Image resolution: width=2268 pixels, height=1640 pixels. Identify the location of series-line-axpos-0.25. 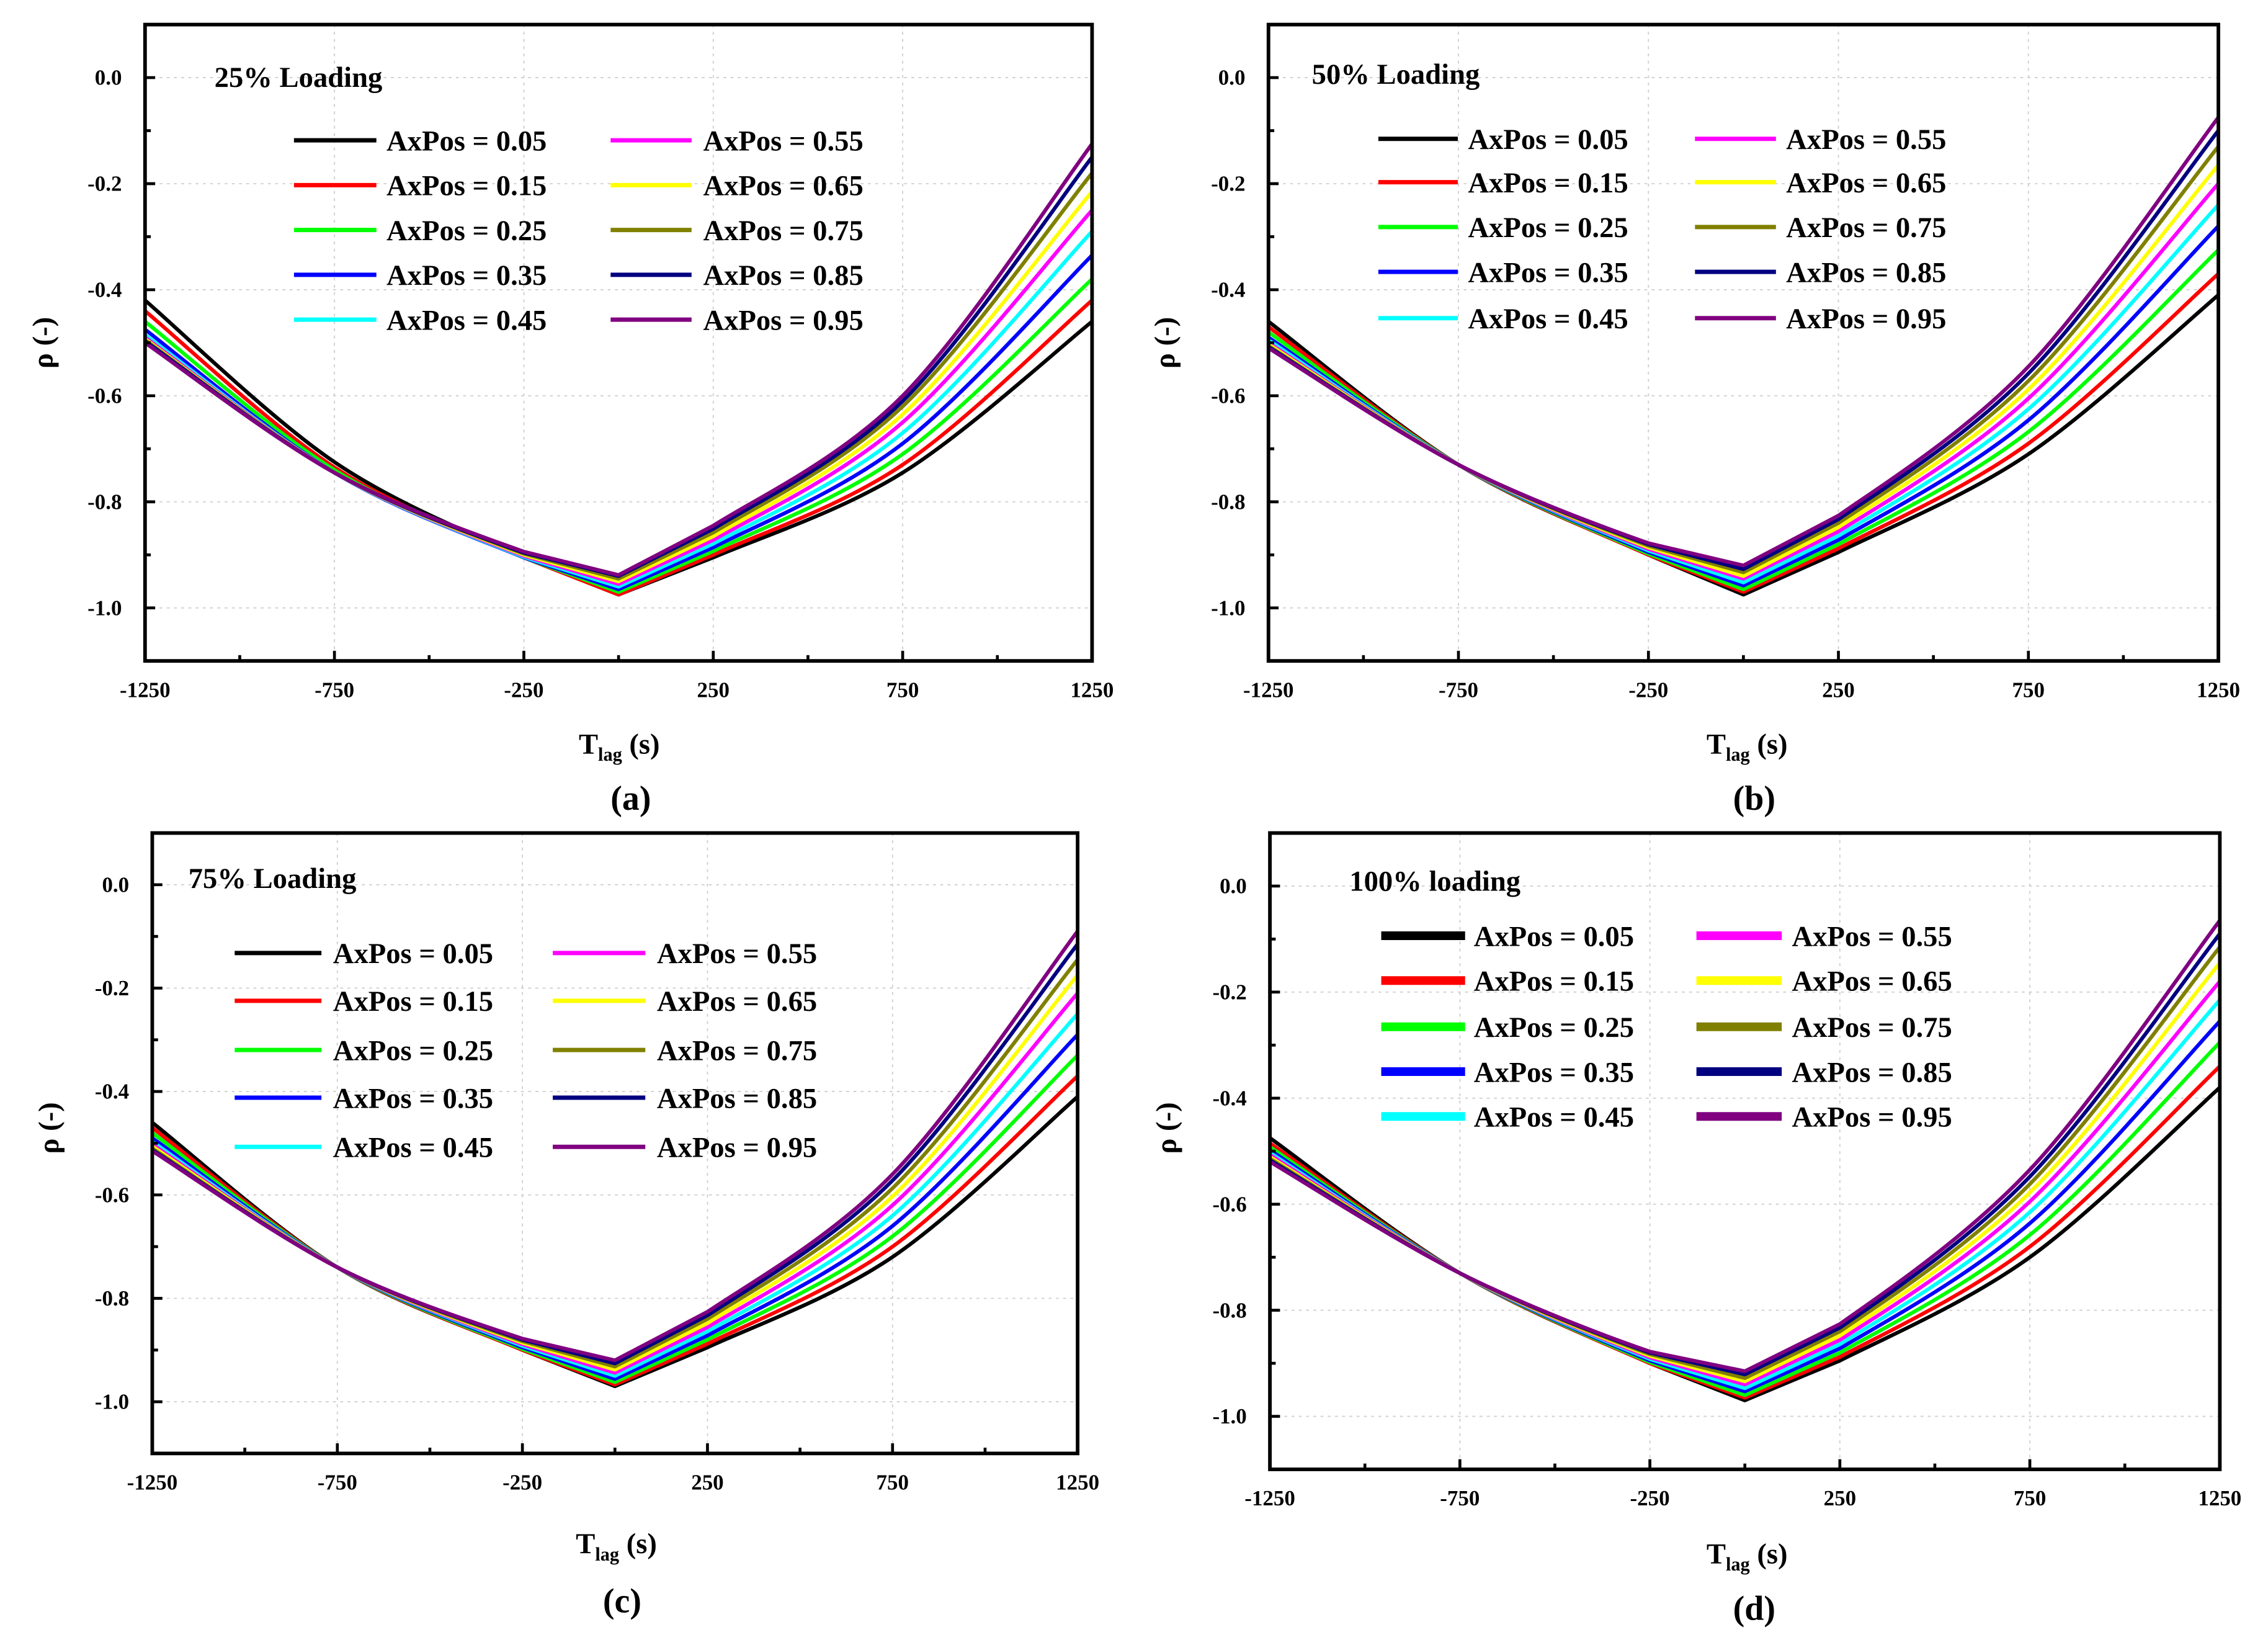
(618, 435).